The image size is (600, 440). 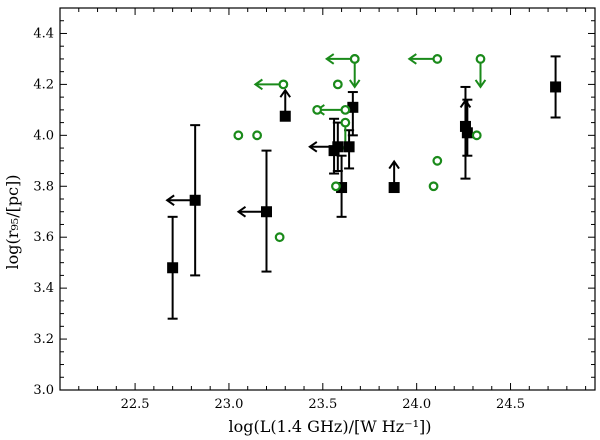 I want to click on y-tick-label: 3.0, so click(x=43, y=390).